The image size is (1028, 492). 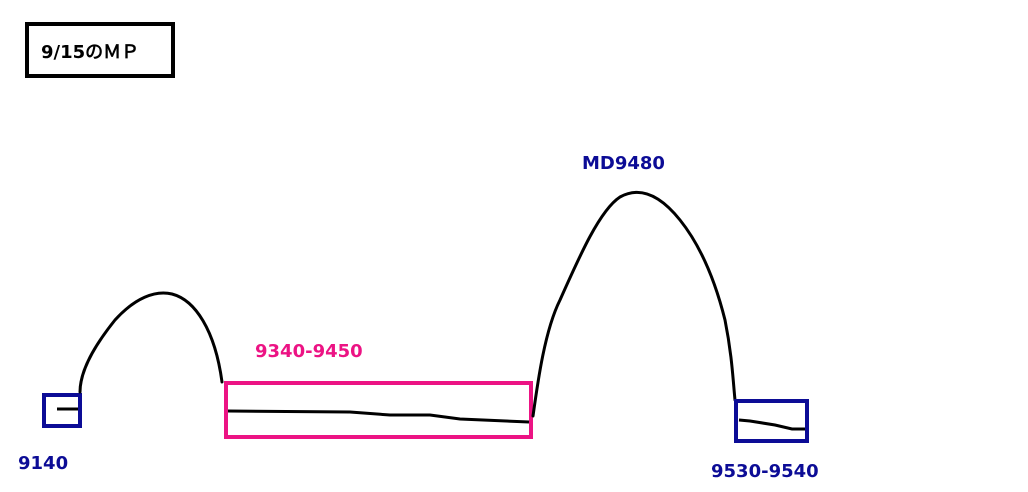 What do you see at coordinates (43, 463) in the screenshot?
I see `left-box-label: 9140` at bounding box center [43, 463].